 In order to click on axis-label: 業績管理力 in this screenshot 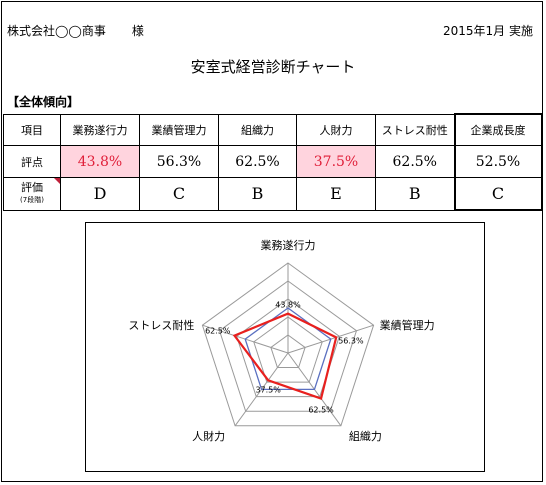, I will do `click(407, 325)`.